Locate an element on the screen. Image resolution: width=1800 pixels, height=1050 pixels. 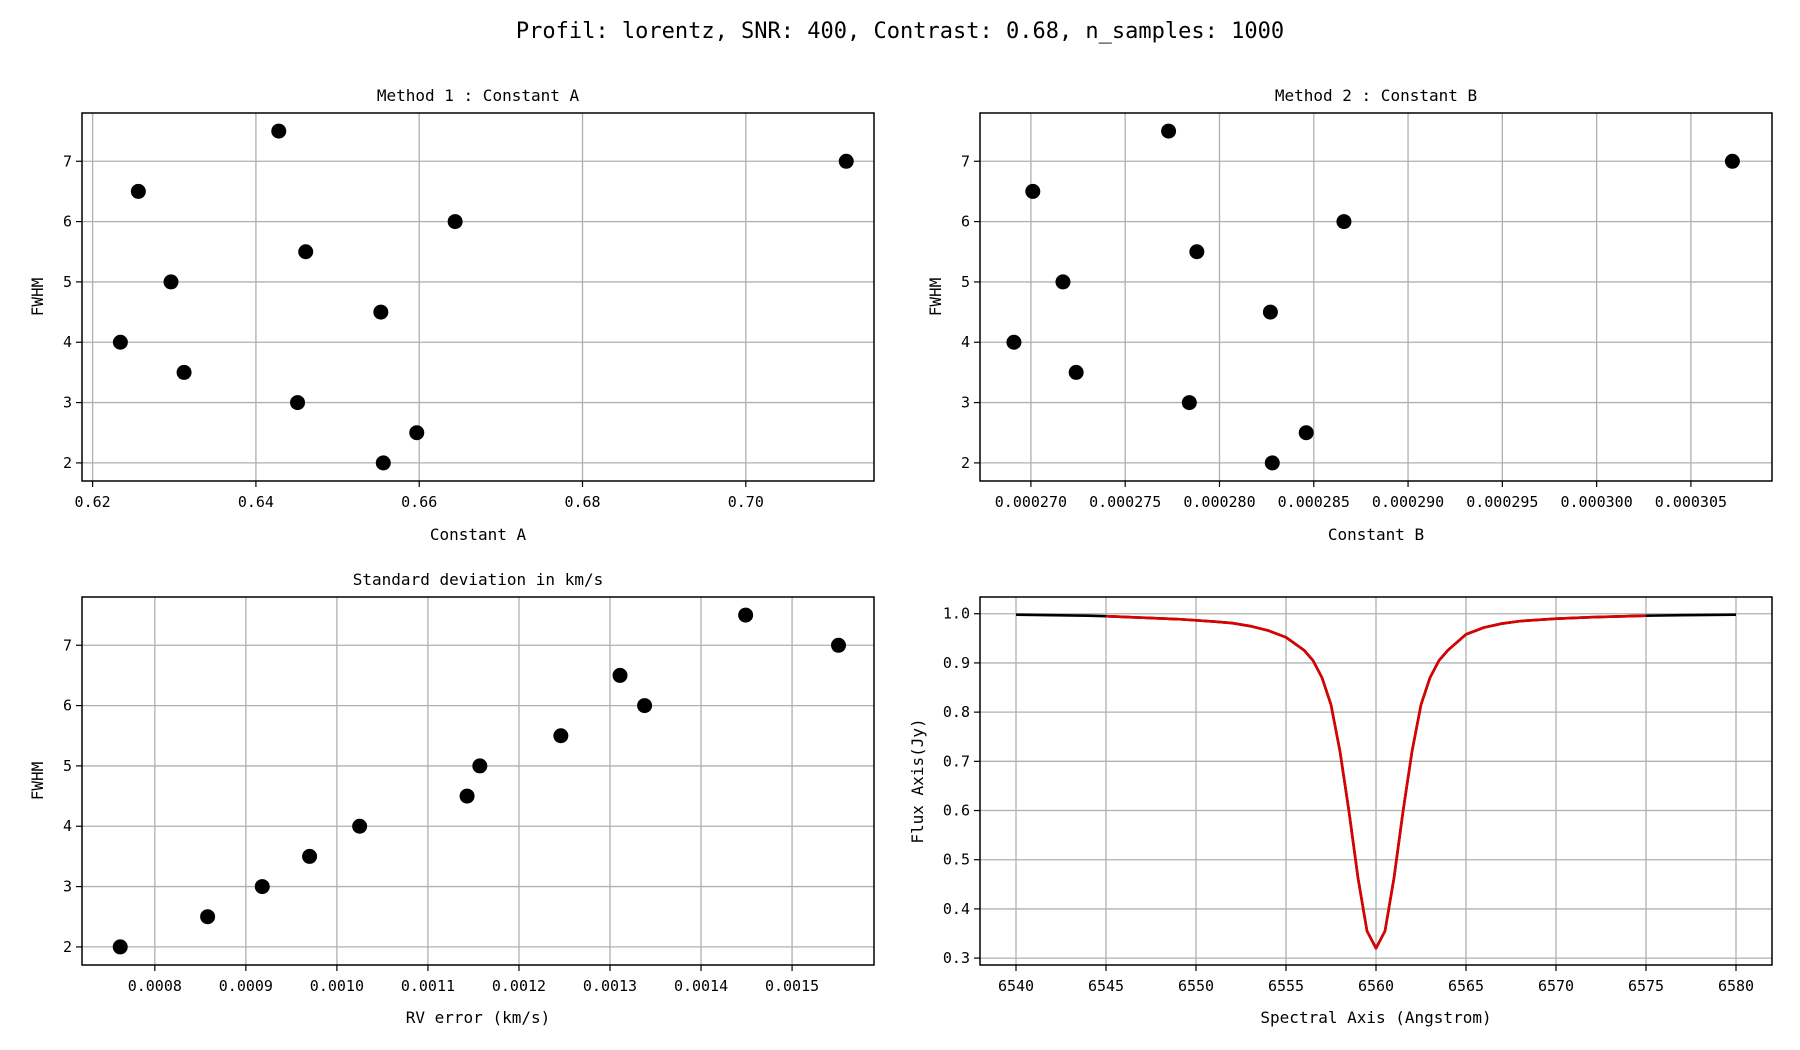
plot-method-2-x-tick-label: 0.000290 is located at coordinates (1408, 502).